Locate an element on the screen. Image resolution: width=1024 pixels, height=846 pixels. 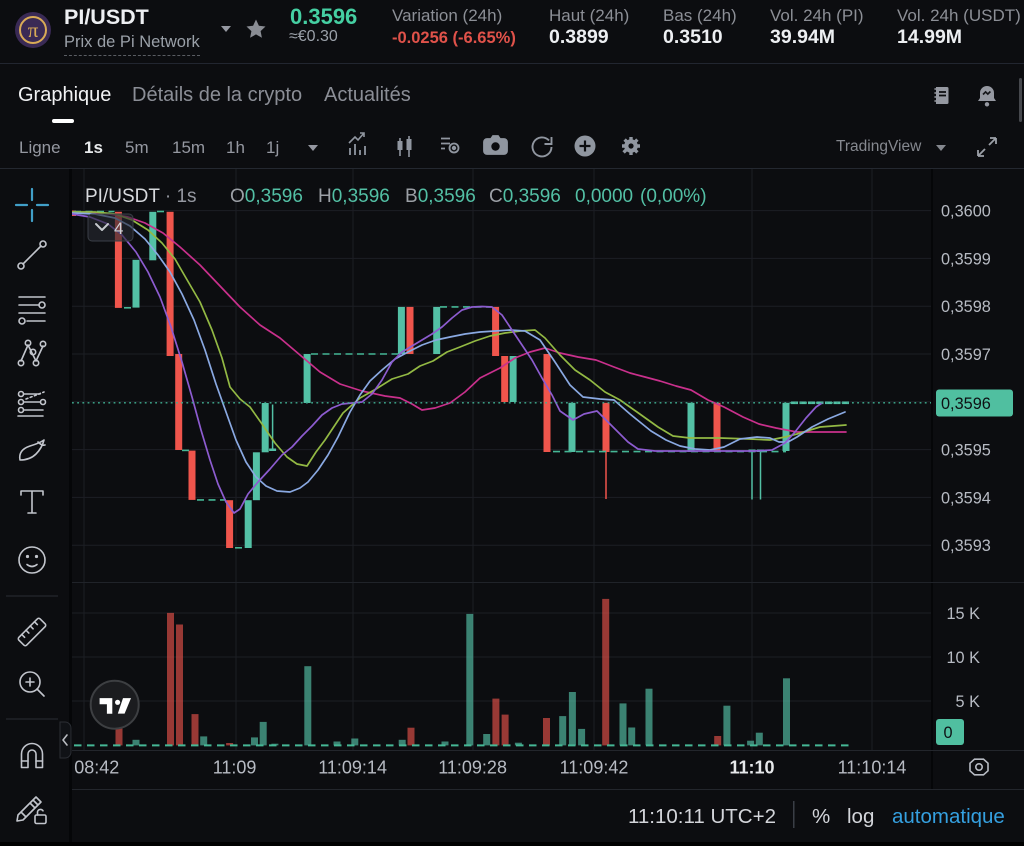
svg-text: 5 K is located at coordinates (968, 702).